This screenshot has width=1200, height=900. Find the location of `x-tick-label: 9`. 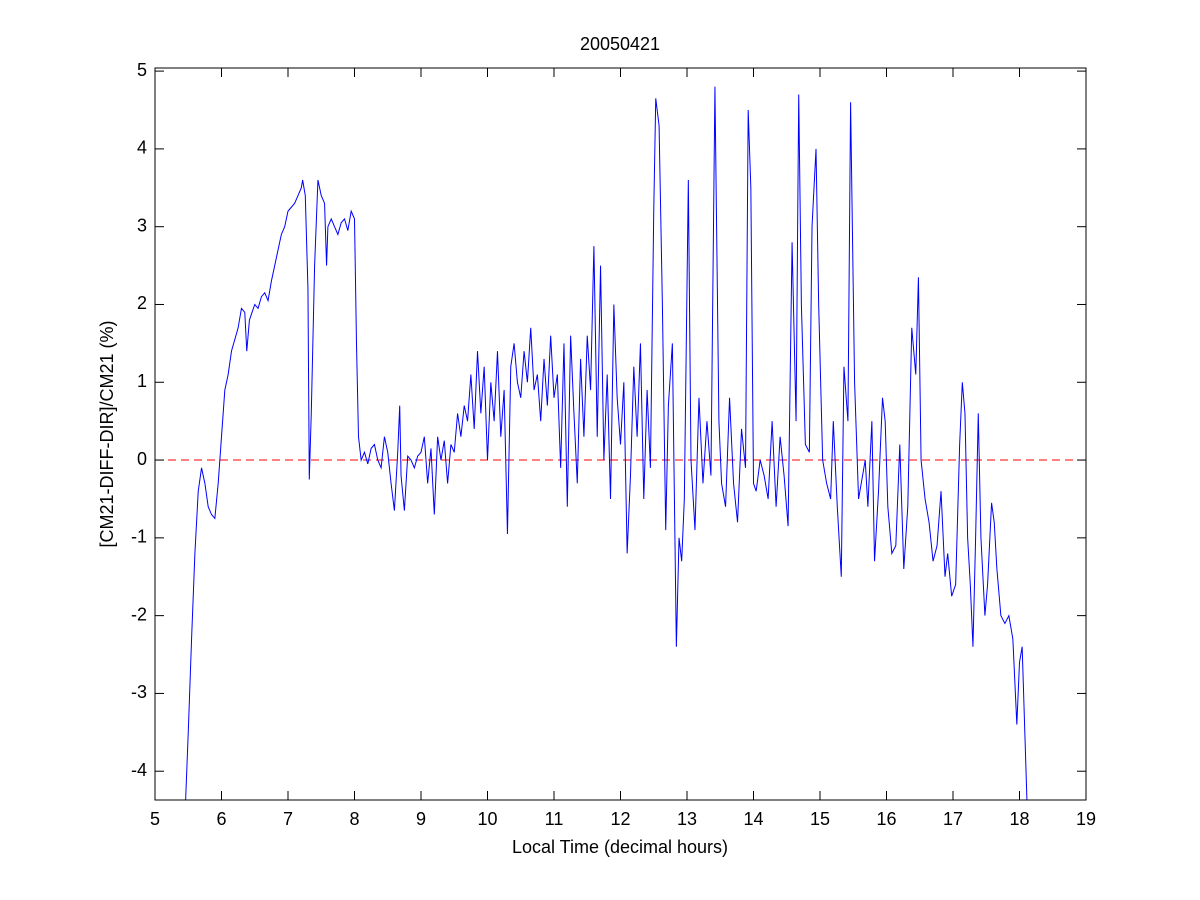

x-tick-label: 9 is located at coordinates (421, 819).